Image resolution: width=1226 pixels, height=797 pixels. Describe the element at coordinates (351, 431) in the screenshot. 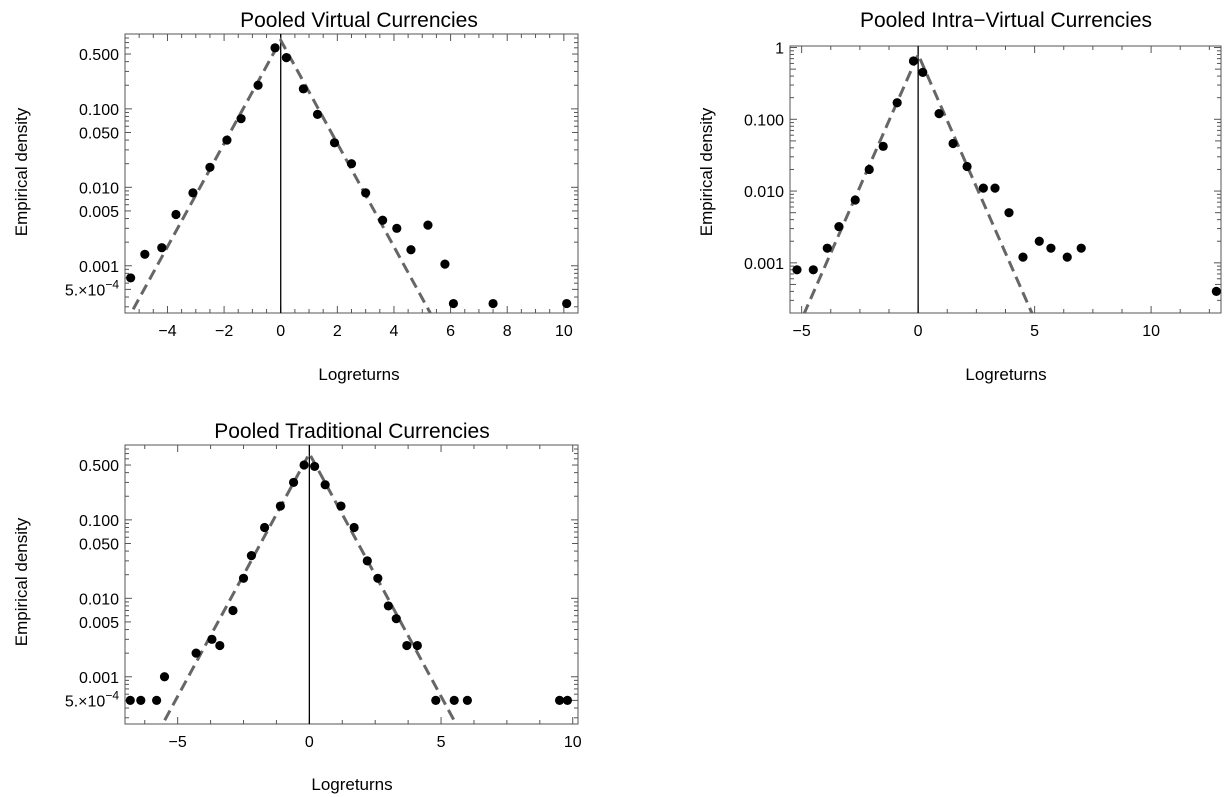

I see `chart-title: Pooled Traditional Currencies` at that location.